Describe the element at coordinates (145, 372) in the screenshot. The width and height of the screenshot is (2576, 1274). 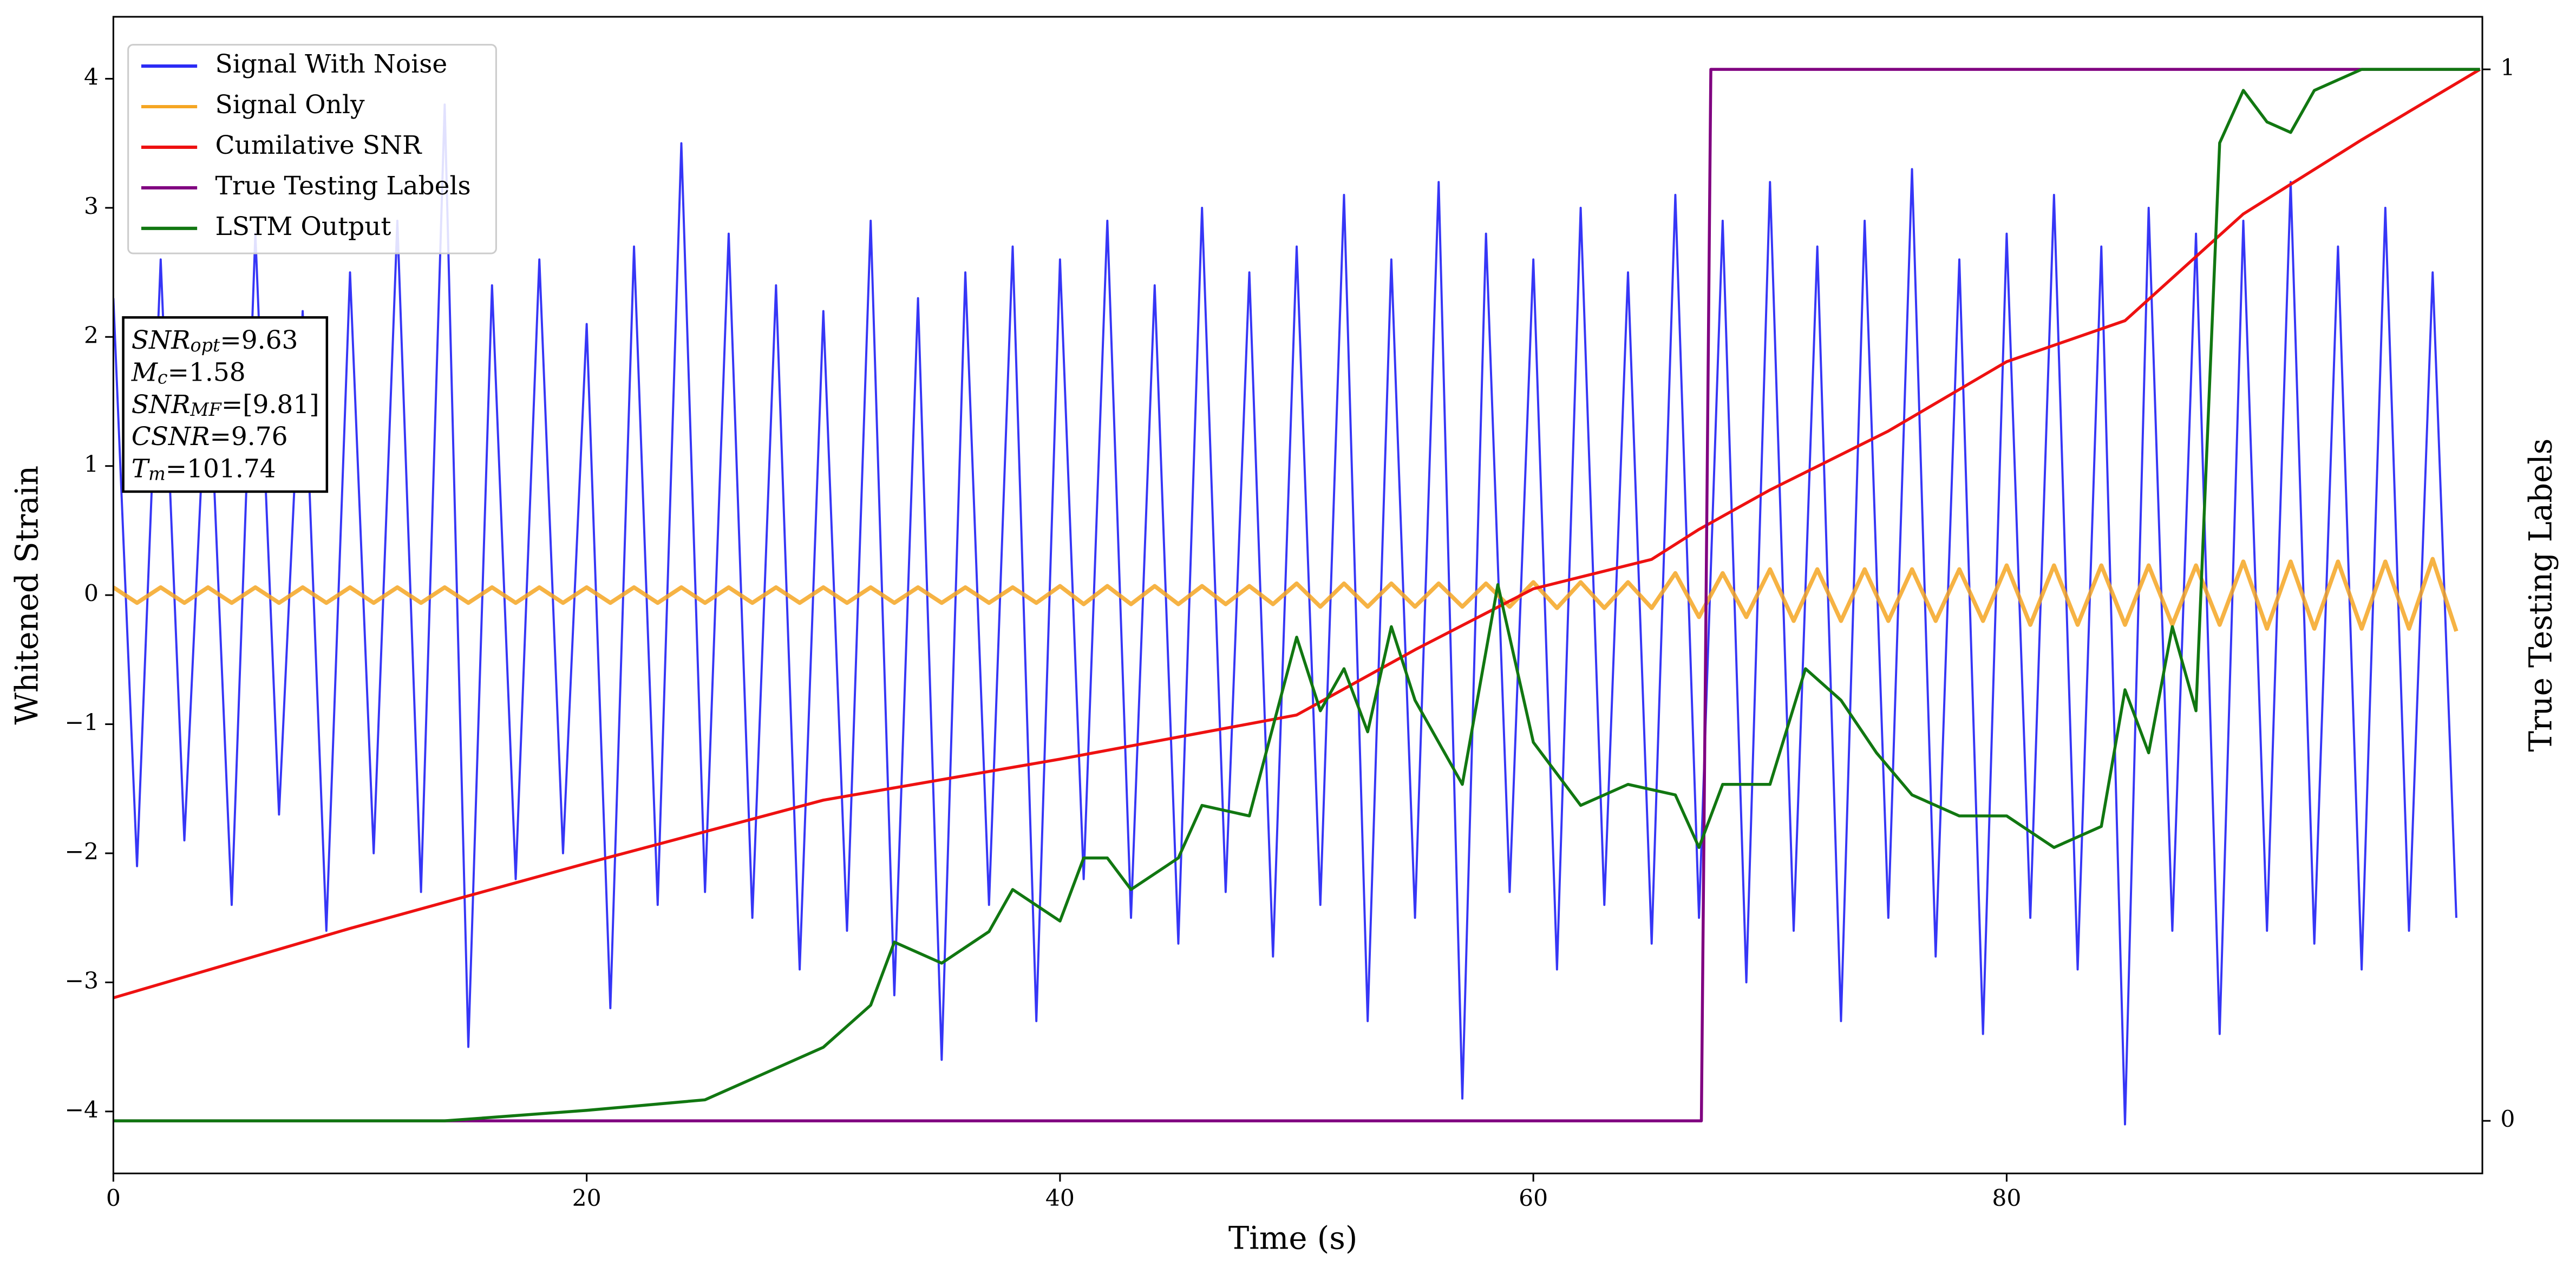
I see `annotation-symbol: M` at that location.